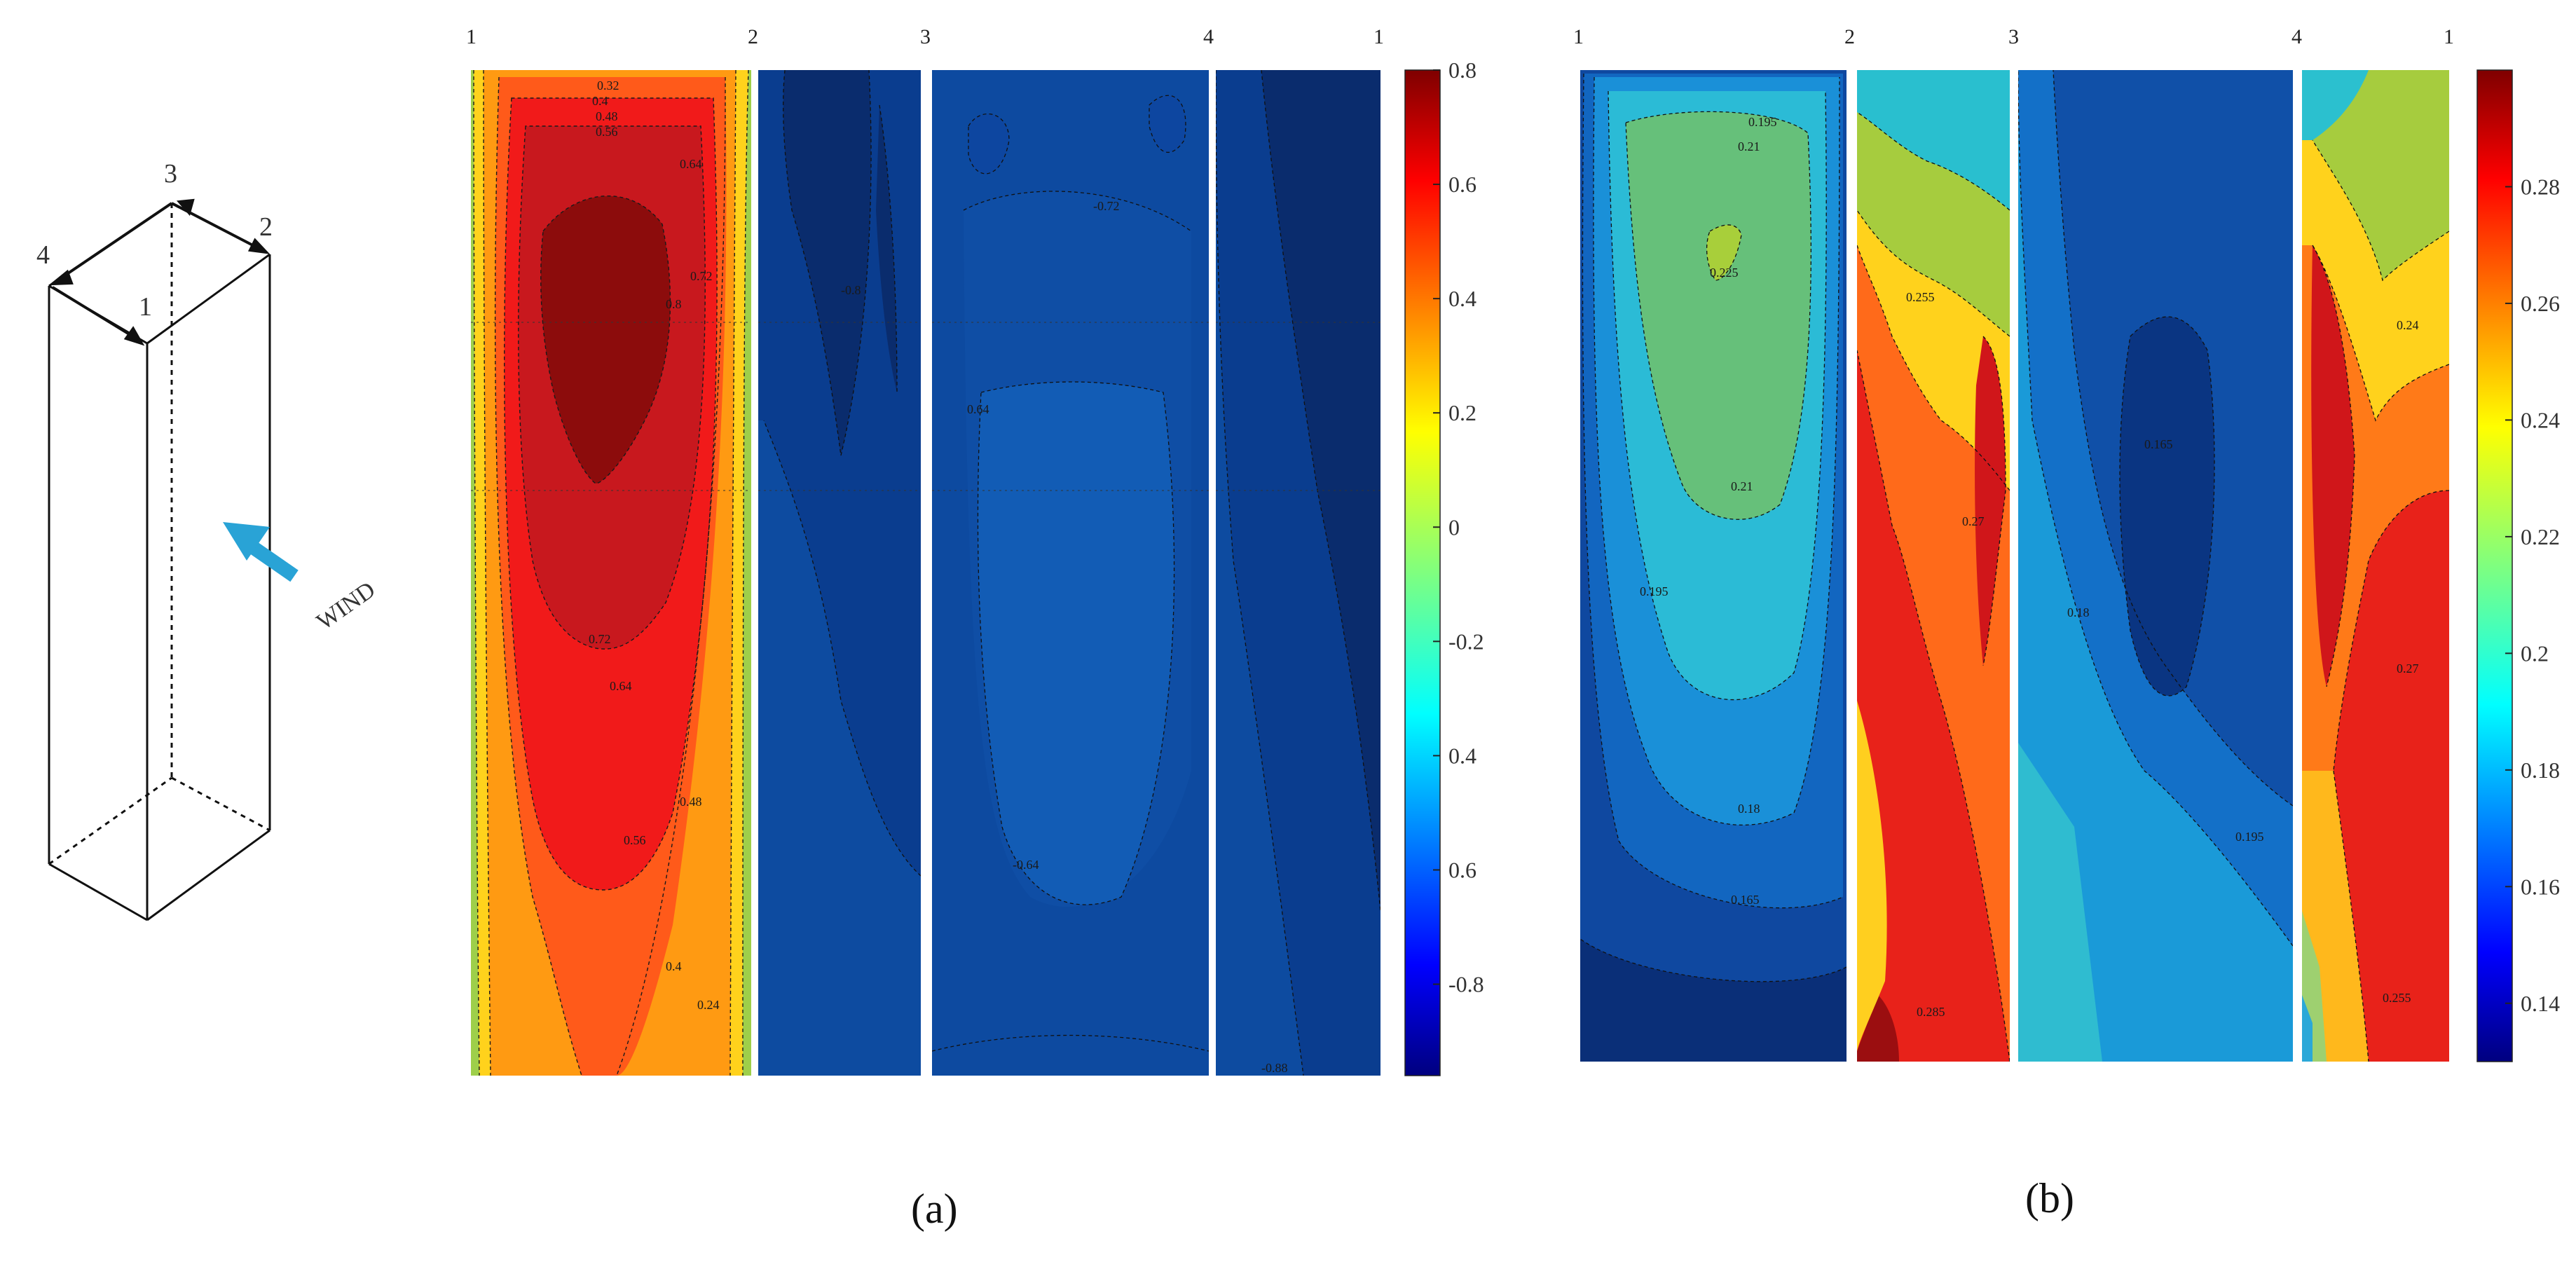 The width and height of the screenshot is (2576, 1262). I want to click on contour-label: 0.285, so click(1931, 1012).